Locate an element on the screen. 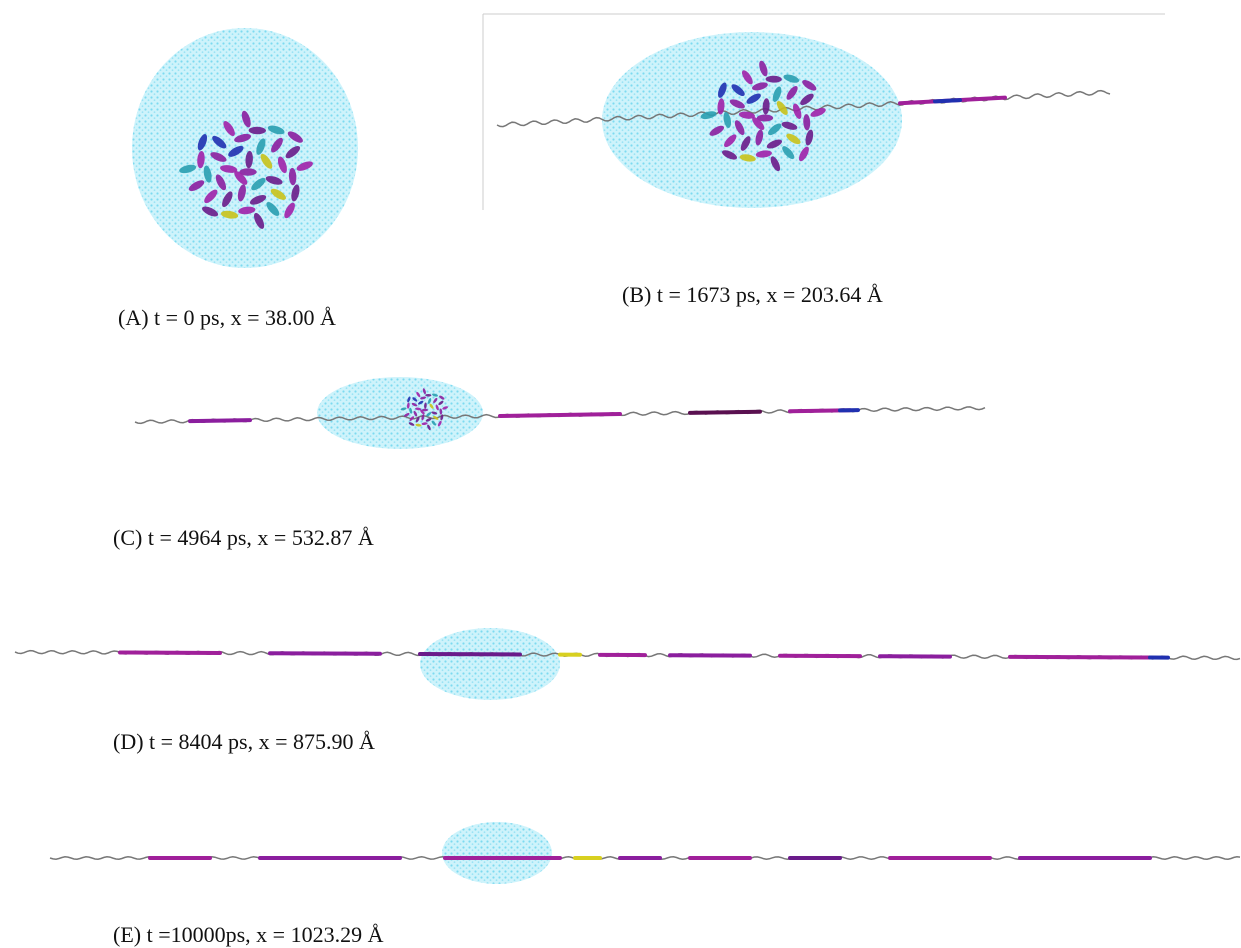 The width and height of the screenshot is (1241, 948). caption: (E) t =10000ps, x = 1023.29 Å is located at coordinates (248, 934).